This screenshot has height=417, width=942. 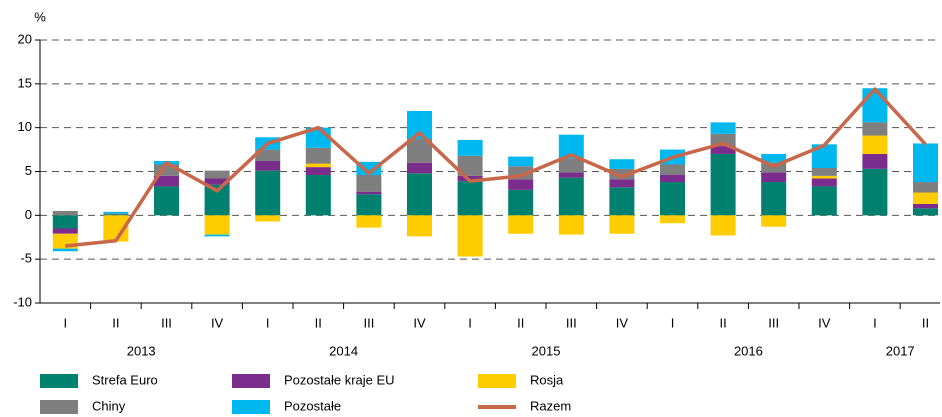 What do you see at coordinates (547, 379) in the screenshot?
I see `legend-label: Rosja` at bounding box center [547, 379].